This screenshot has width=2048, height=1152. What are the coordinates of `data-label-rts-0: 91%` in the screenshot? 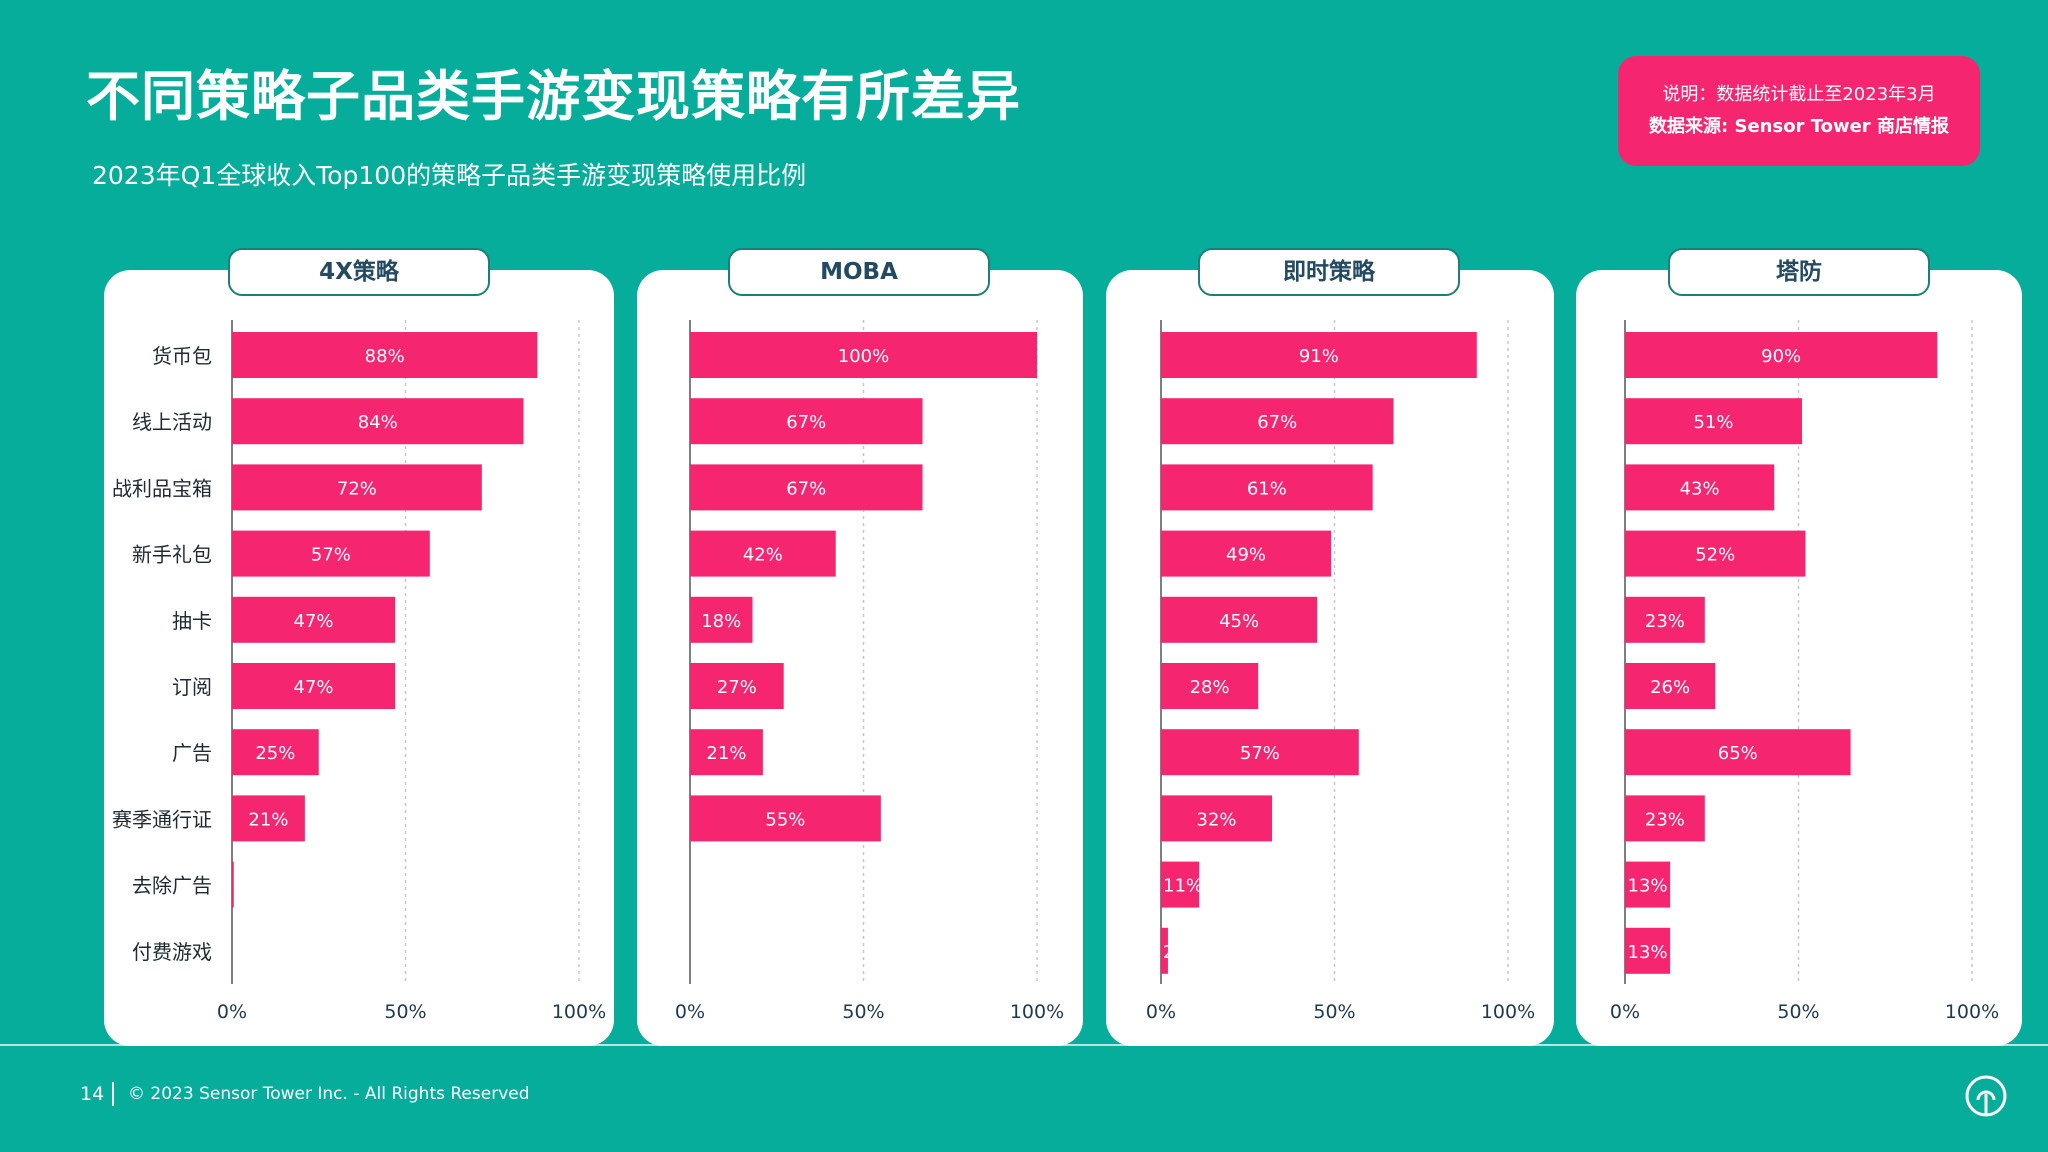 It's located at (1319, 356).